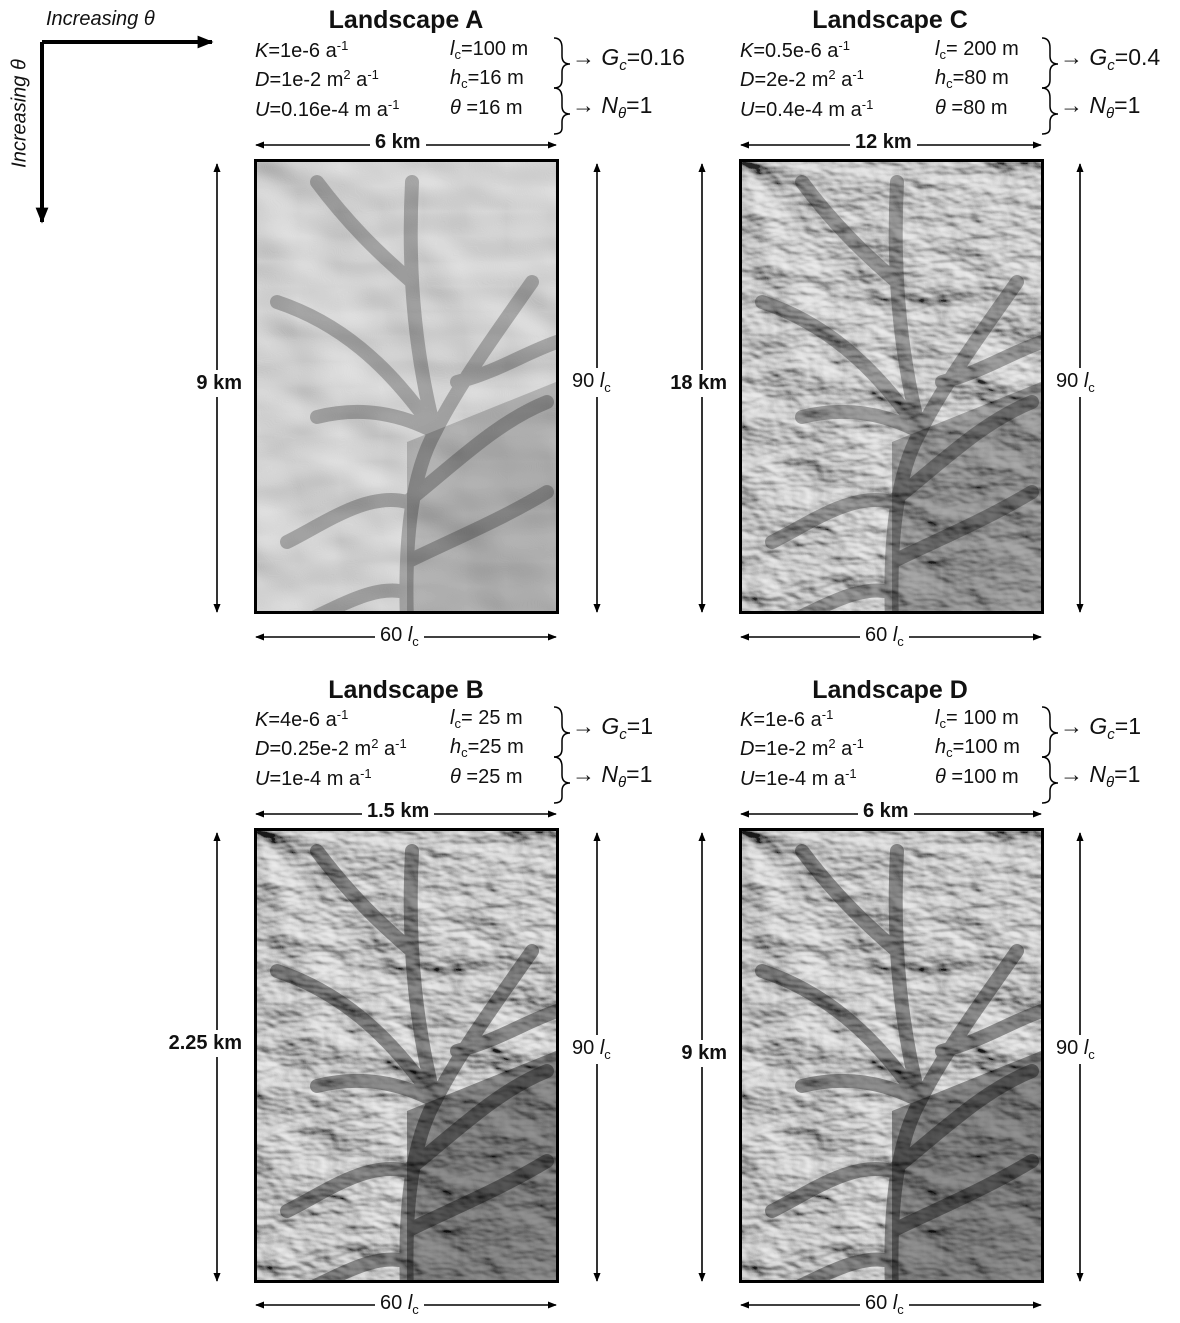 Image resolution: width=1180 pixels, height=1323 pixels. What do you see at coordinates (100, 19) in the screenshot?
I see `horizontal-axis-label: Increasing θ` at bounding box center [100, 19].